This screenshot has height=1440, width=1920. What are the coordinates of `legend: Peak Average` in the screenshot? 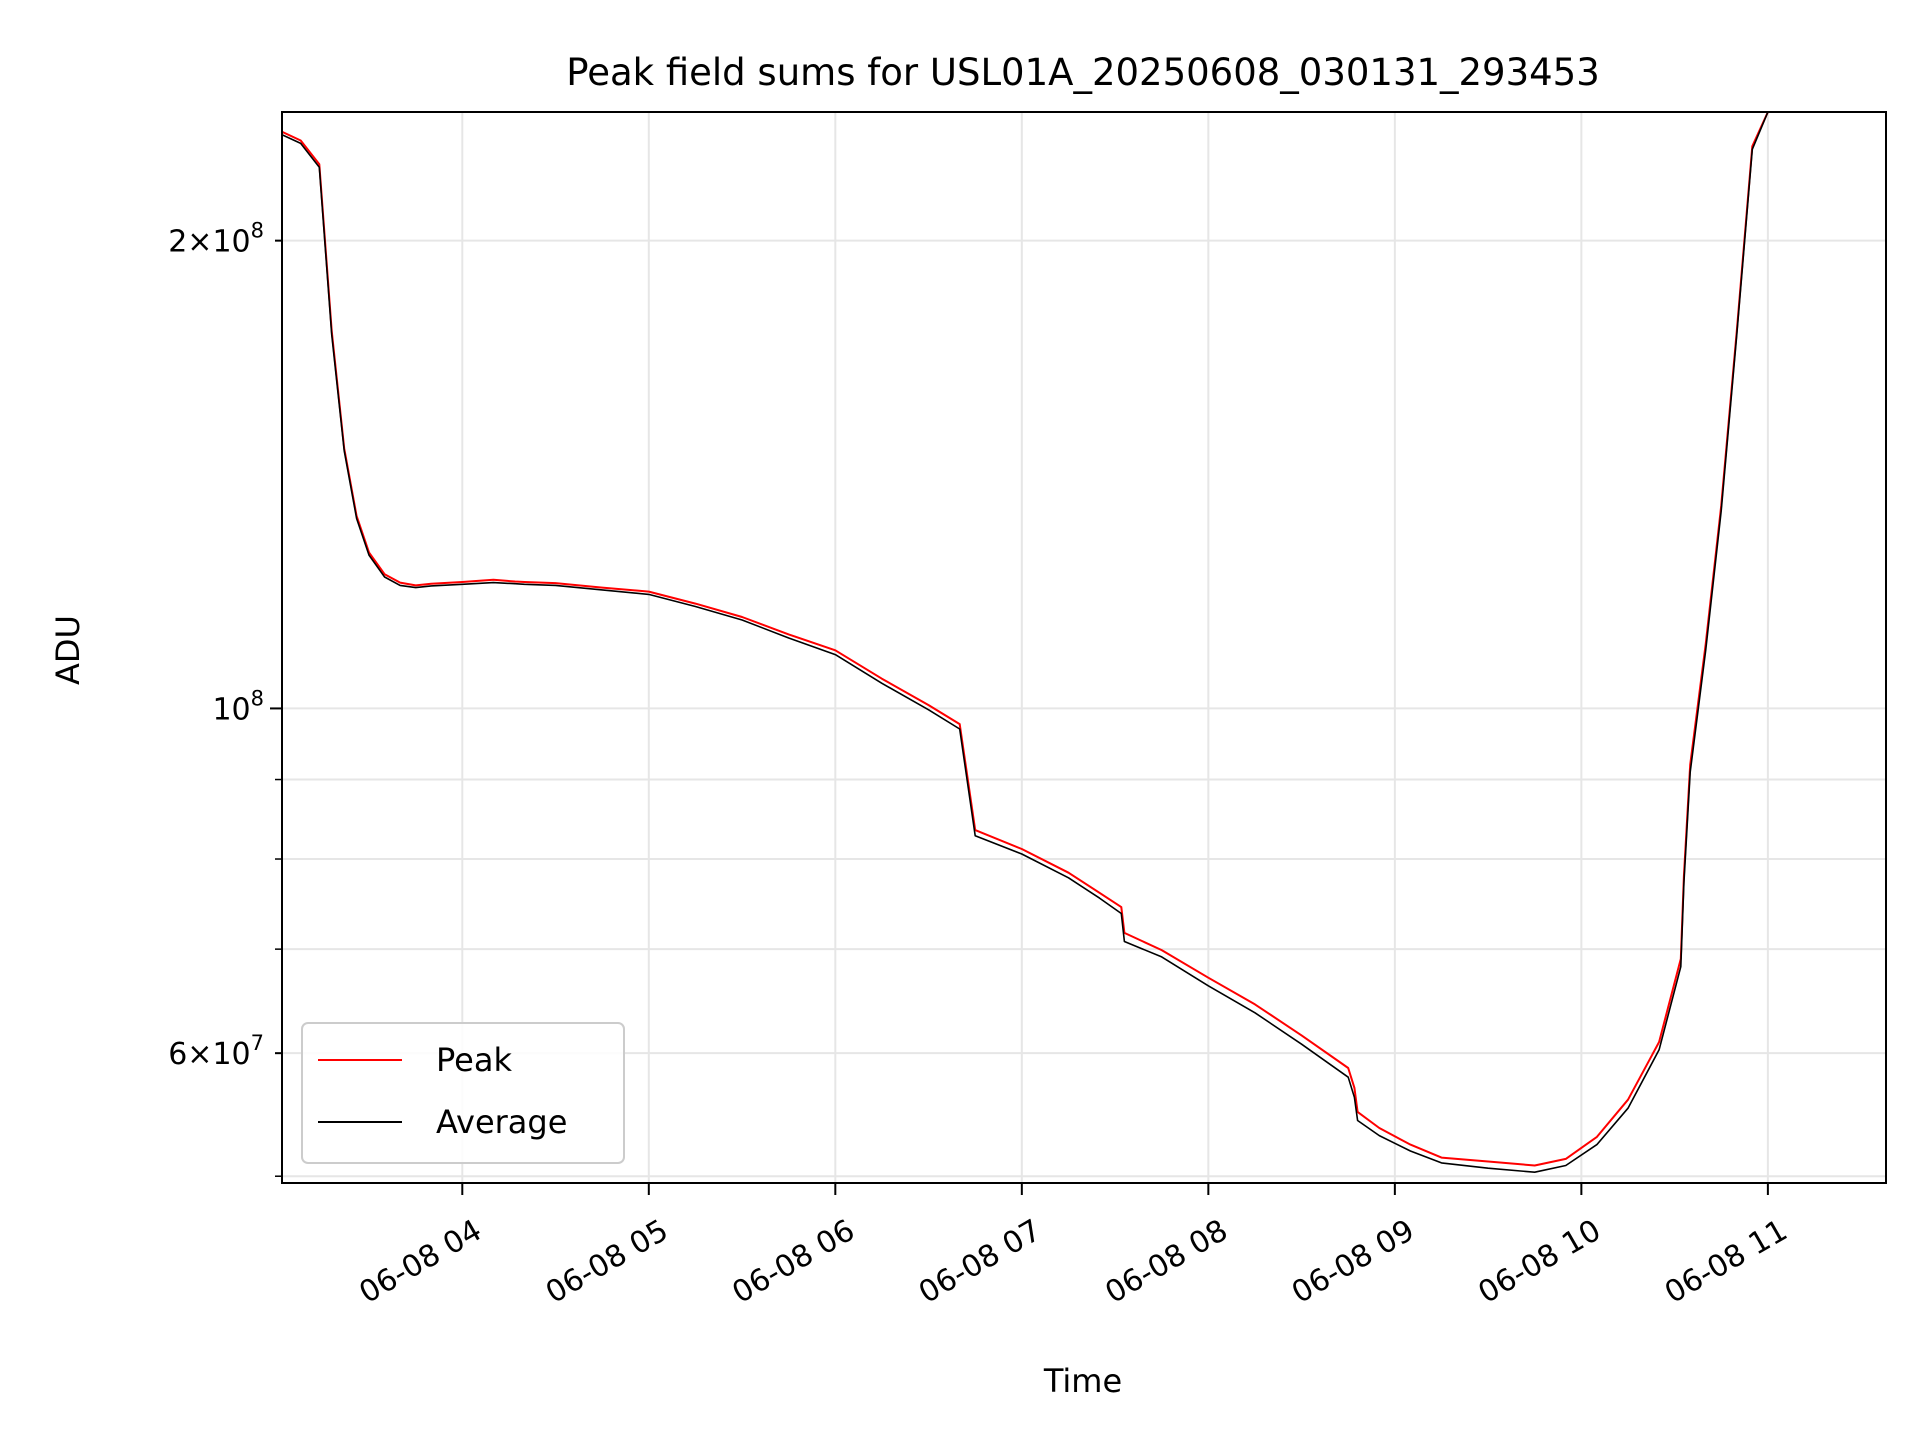 It's located at (463, 1093).